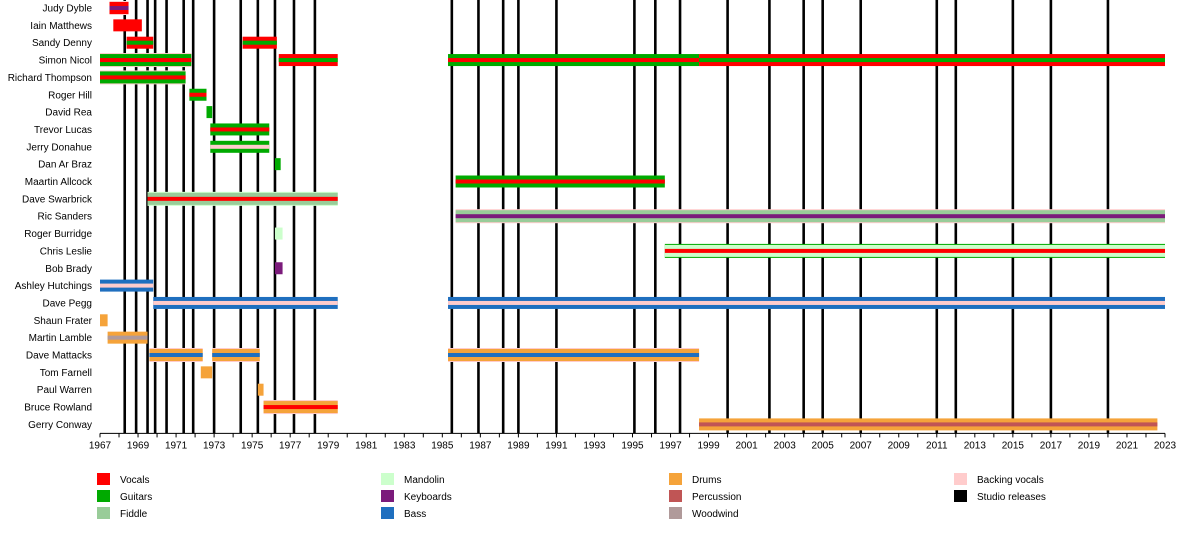 Image resolution: width=1200 pixels, height=550 pixels. I want to click on member-name: Gerry Conway, so click(60, 425).